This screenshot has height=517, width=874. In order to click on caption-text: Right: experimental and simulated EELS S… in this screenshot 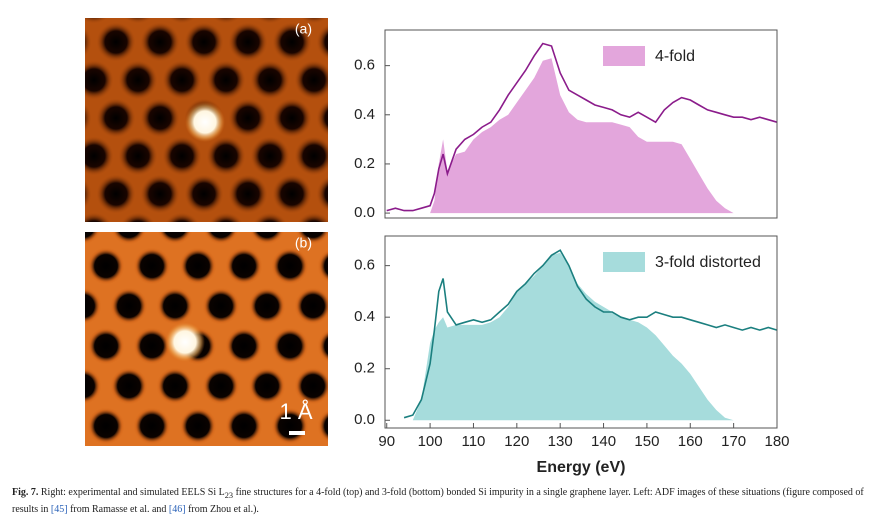, I will do `click(131, 492)`.